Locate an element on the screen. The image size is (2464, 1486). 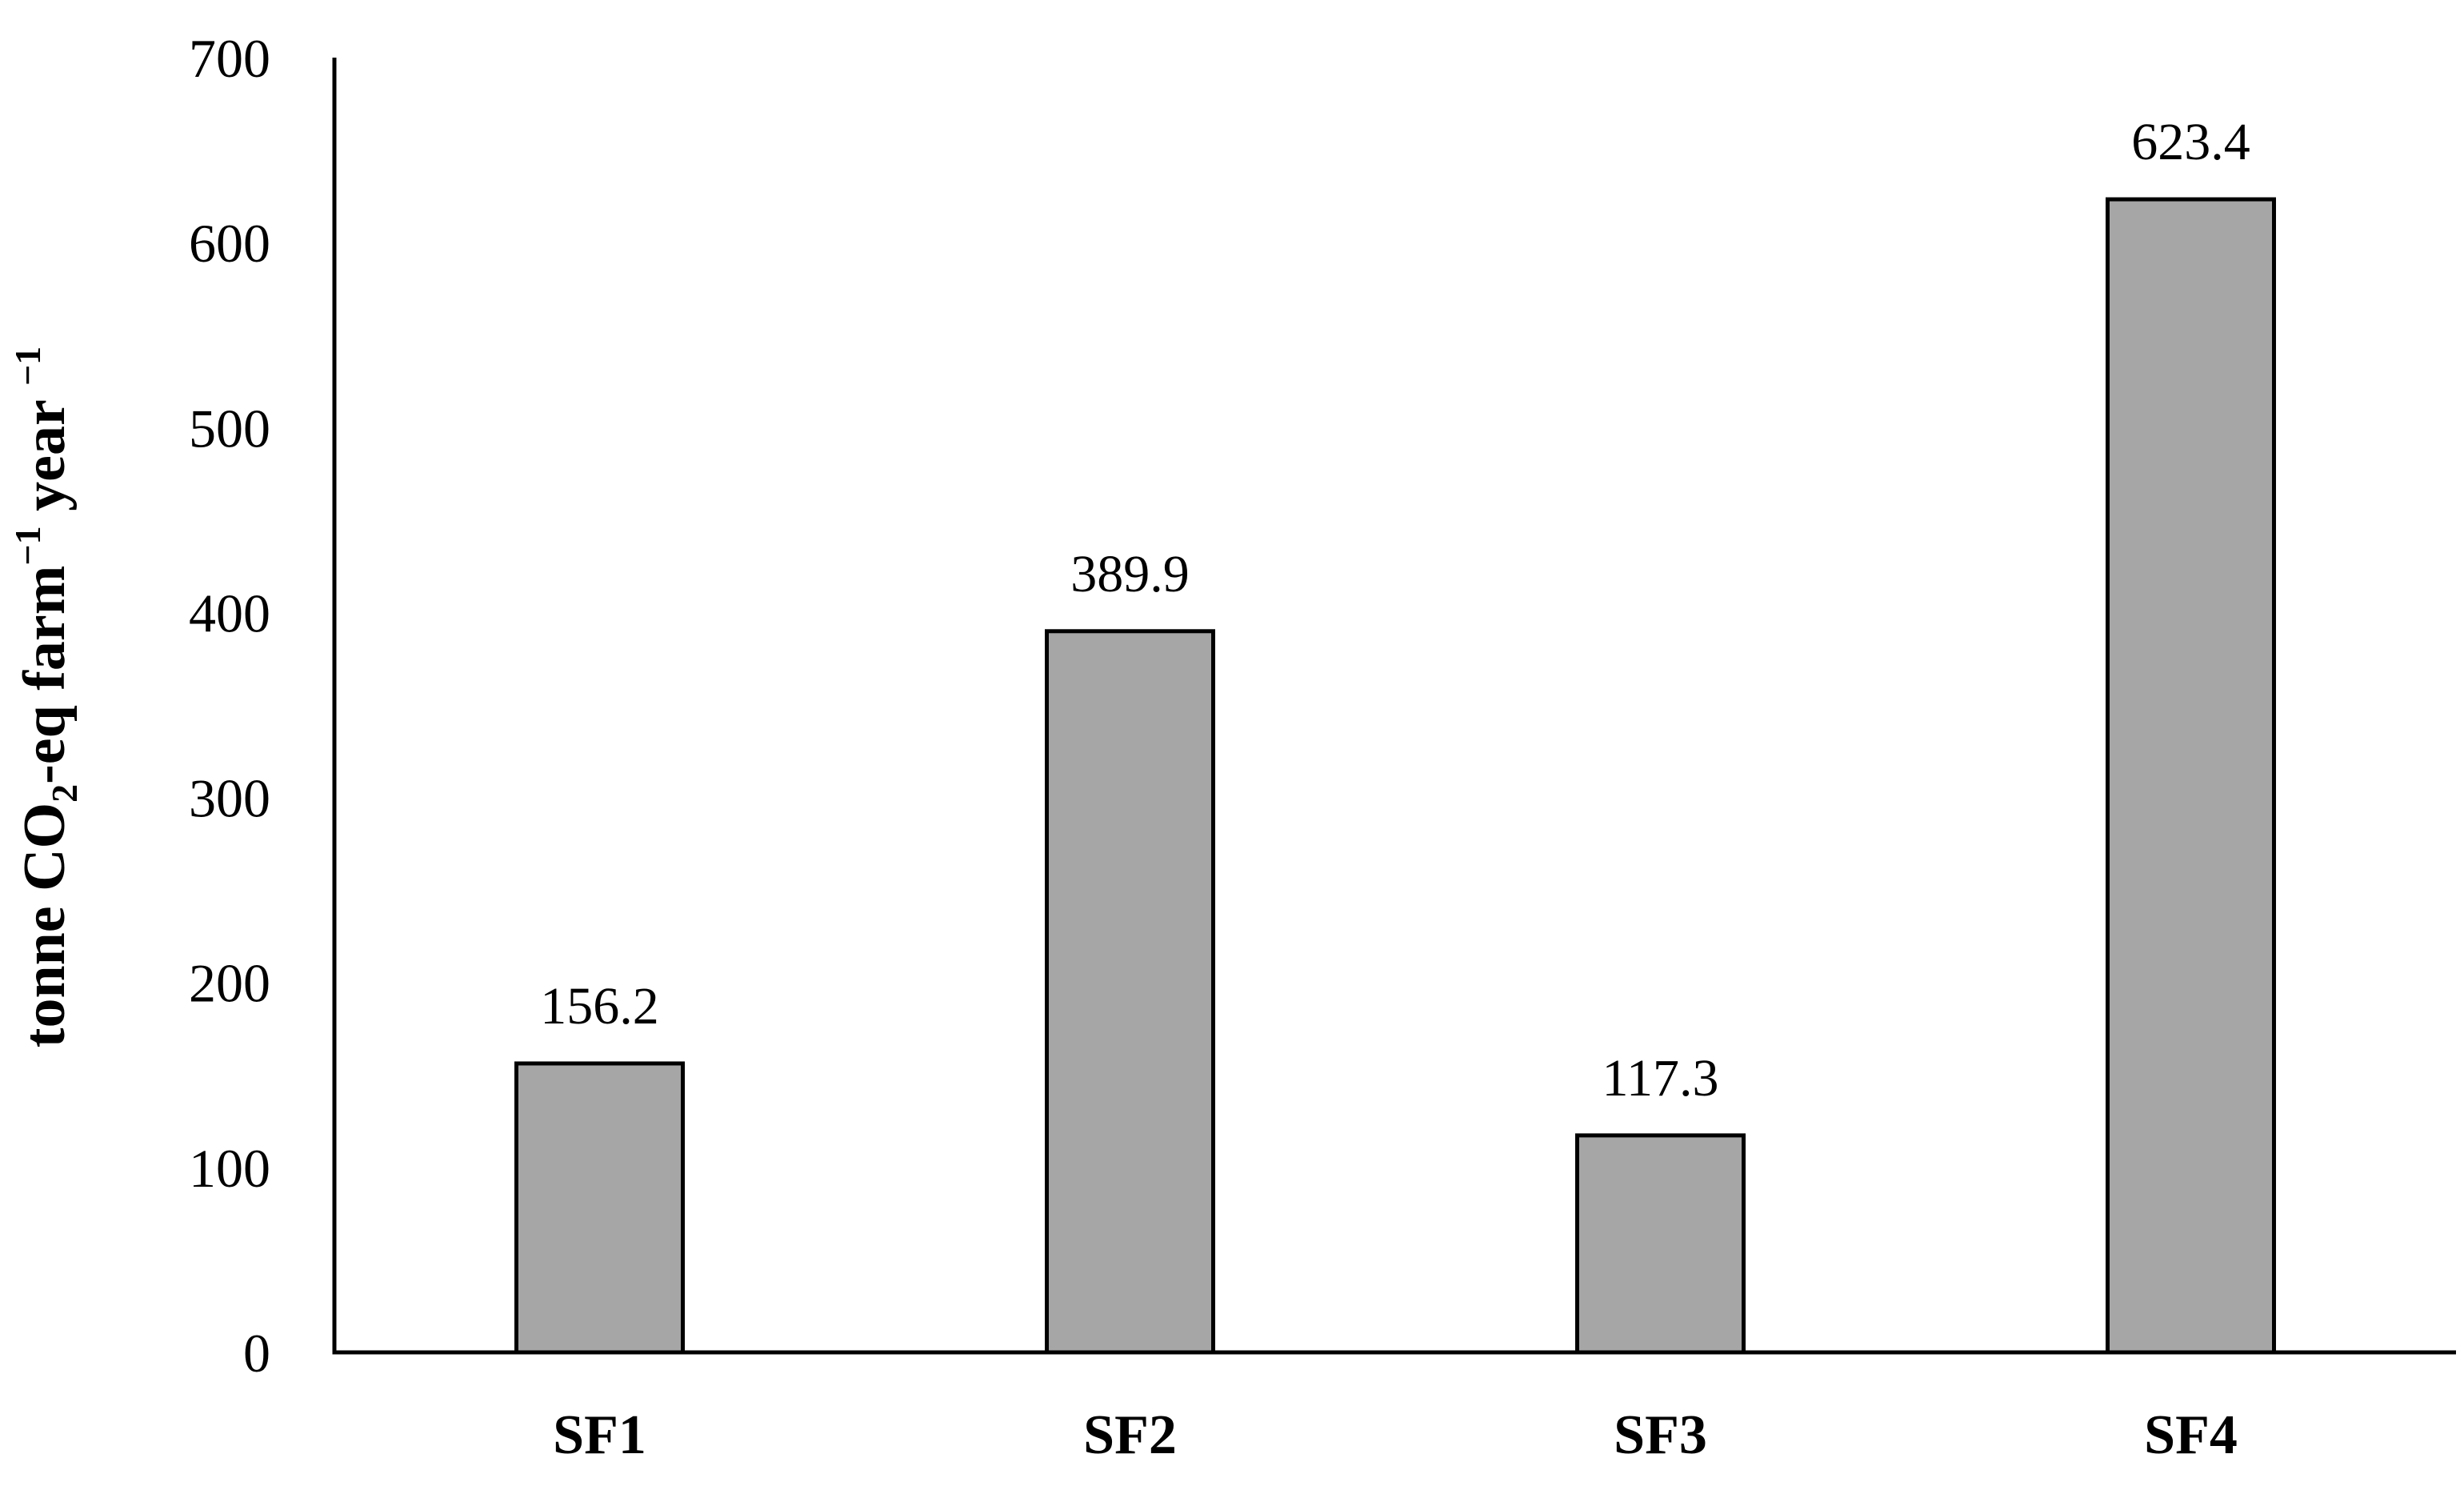
y-tick-label: 500 is located at coordinates (229, 428).